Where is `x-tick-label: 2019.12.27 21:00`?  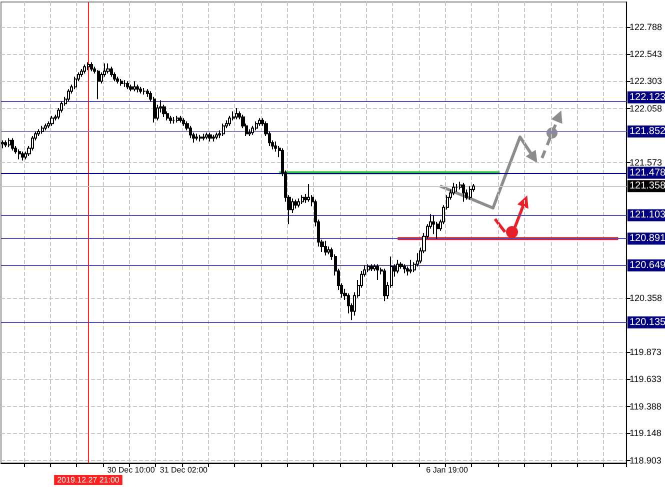
x-tick-label: 2019.12.27 21:00 is located at coordinates (88, 480).